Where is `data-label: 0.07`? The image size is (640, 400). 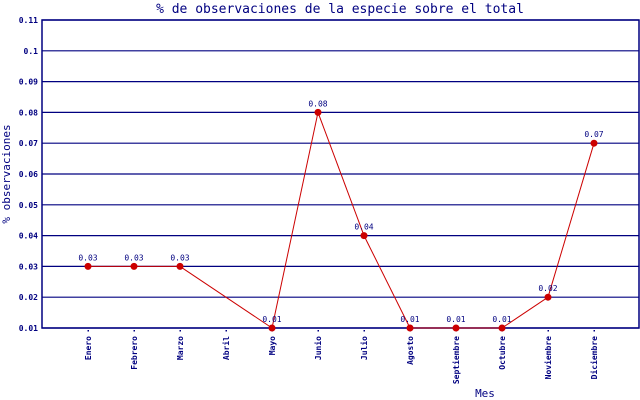 data-label: 0.07 is located at coordinates (593, 134).